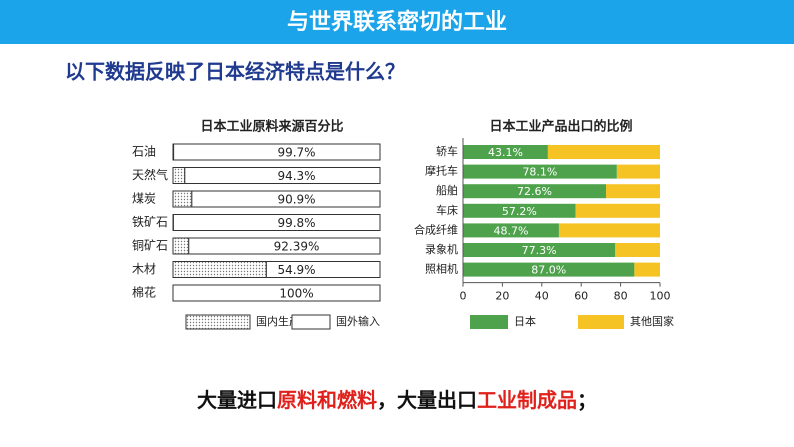 Image resolution: width=794 pixels, height=447 pixels. What do you see at coordinates (297, 247) in the screenshot?
I see `value-label: 92.39%` at bounding box center [297, 247].